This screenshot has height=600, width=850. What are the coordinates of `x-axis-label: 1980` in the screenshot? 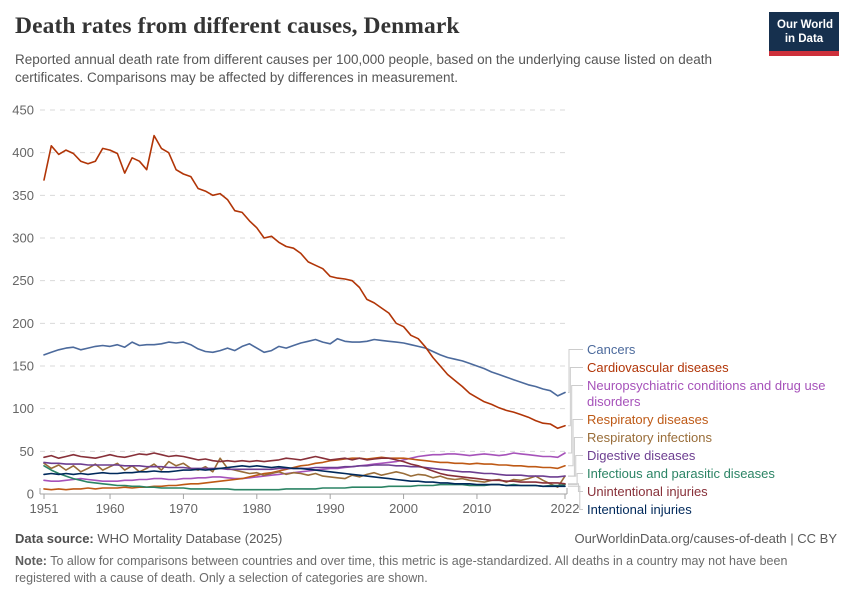 It's located at (256, 508).